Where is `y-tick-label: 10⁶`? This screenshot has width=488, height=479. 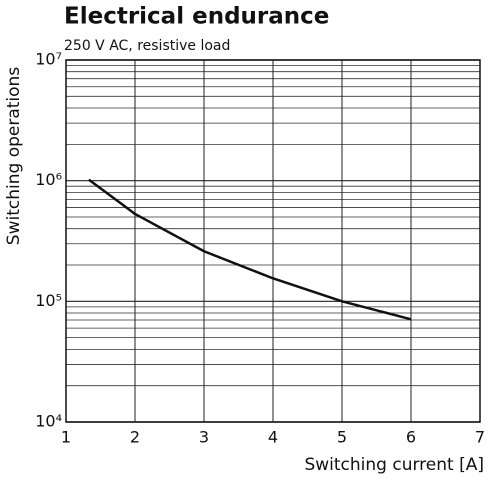 y-tick-label: 10⁶ is located at coordinates (48, 179).